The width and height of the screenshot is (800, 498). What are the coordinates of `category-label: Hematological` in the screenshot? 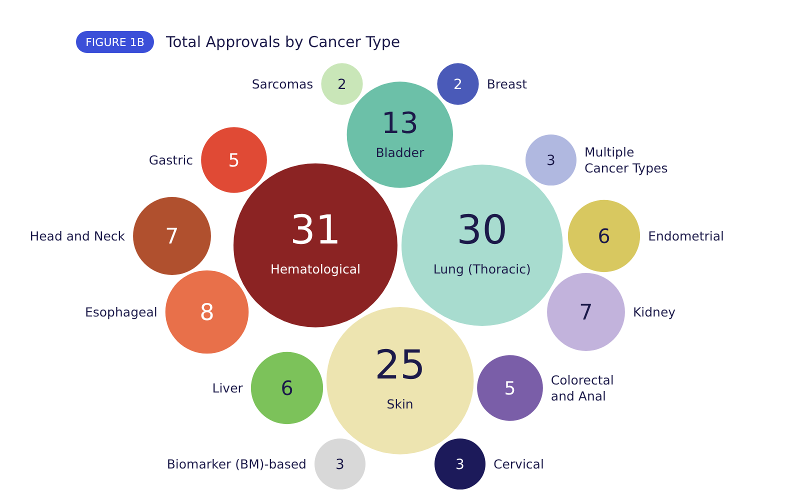 It's located at (315, 268).